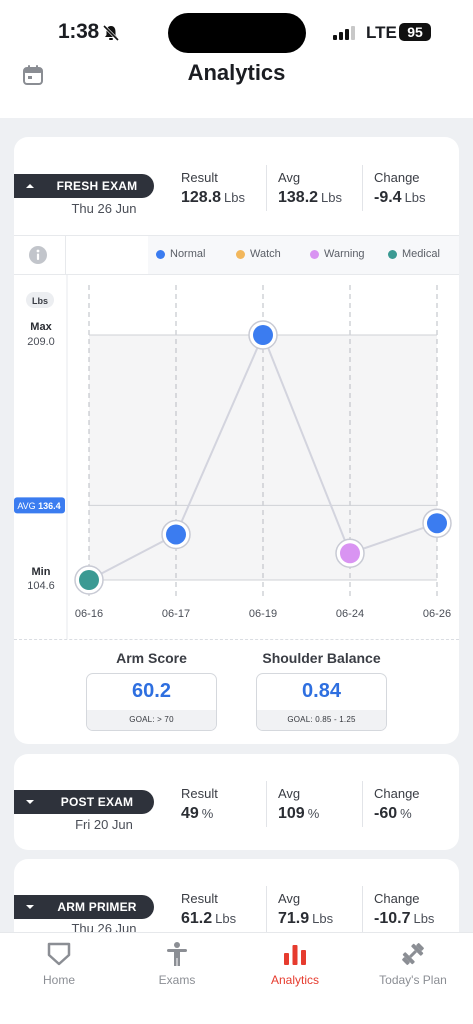 The height and width of the screenshot is (1024, 473). Describe the element at coordinates (151, 691) in the screenshot. I see `arm-score-value: 60.2` at that location.